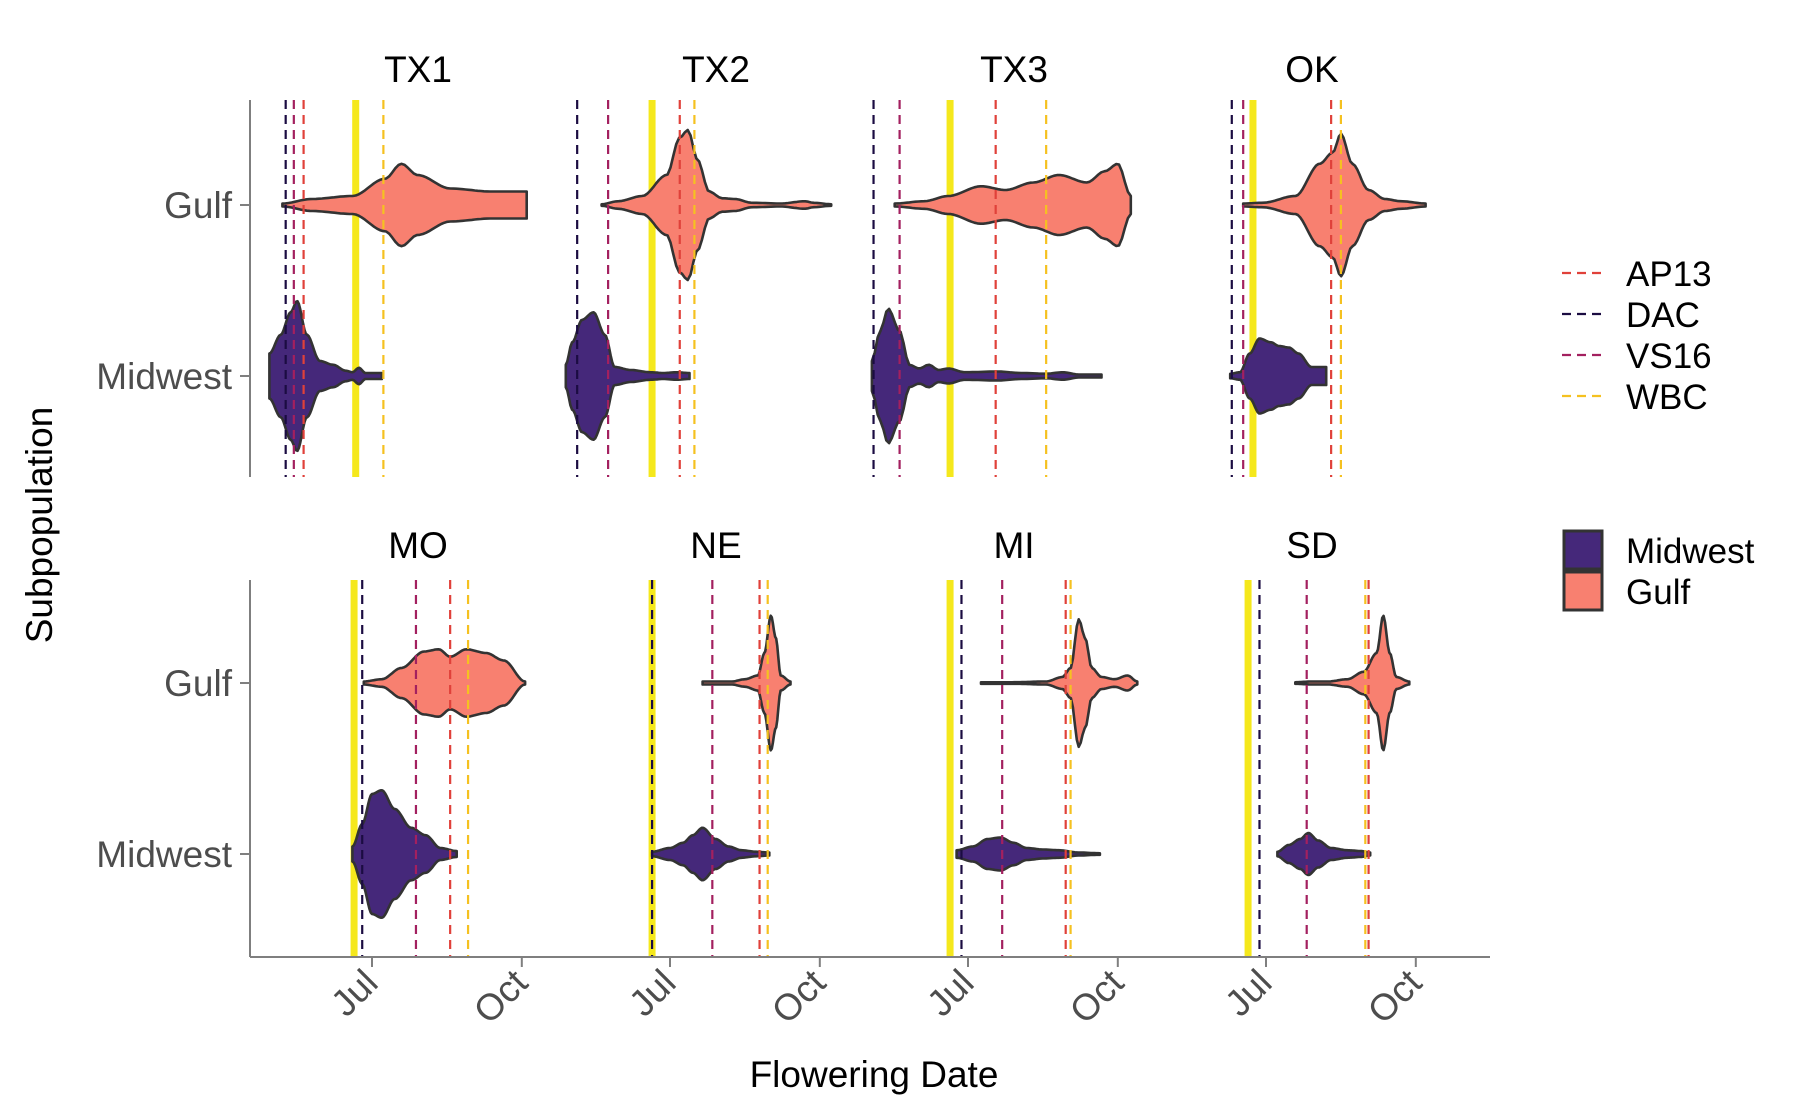  What do you see at coordinates (418, 545) in the screenshot?
I see `panel-title: MO` at bounding box center [418, 545].